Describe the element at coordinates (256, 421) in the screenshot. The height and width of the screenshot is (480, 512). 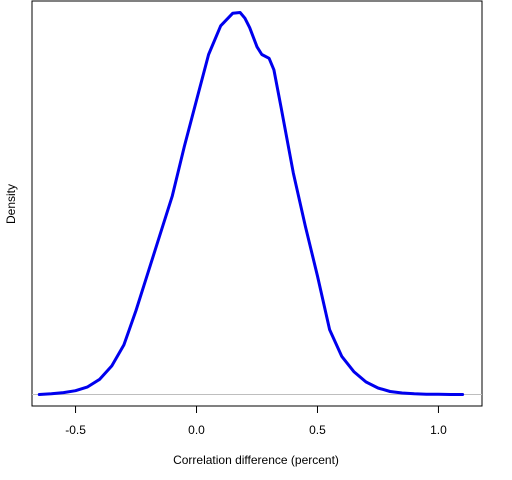
I see `x-axis: -0.5 0.0 0.5 1.0` at that location.